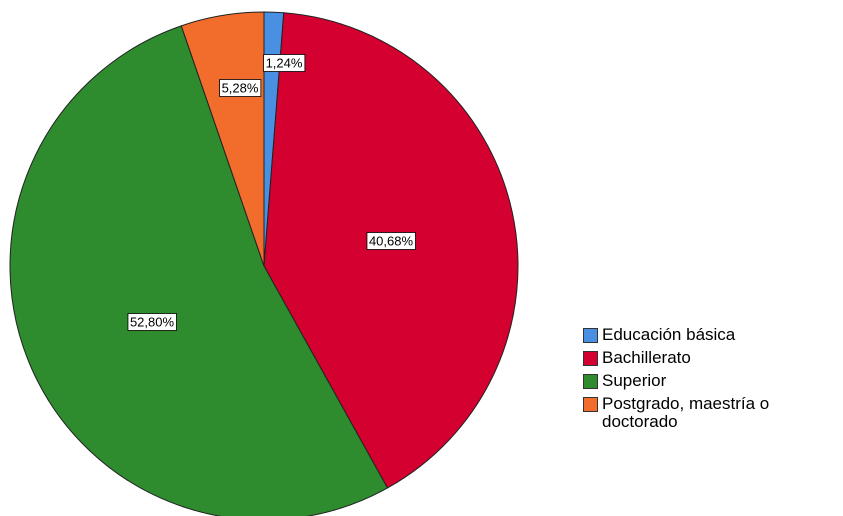  I want to click on legend-item-postgrado: Postgrado, maestría o doctorado, so click(676, 413).